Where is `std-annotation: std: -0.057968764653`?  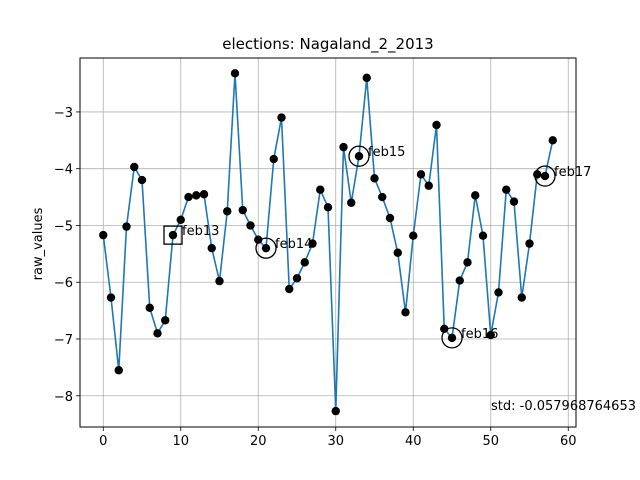 std-annotation: std: -0.057968764653 is located at coordinates (563, 406).